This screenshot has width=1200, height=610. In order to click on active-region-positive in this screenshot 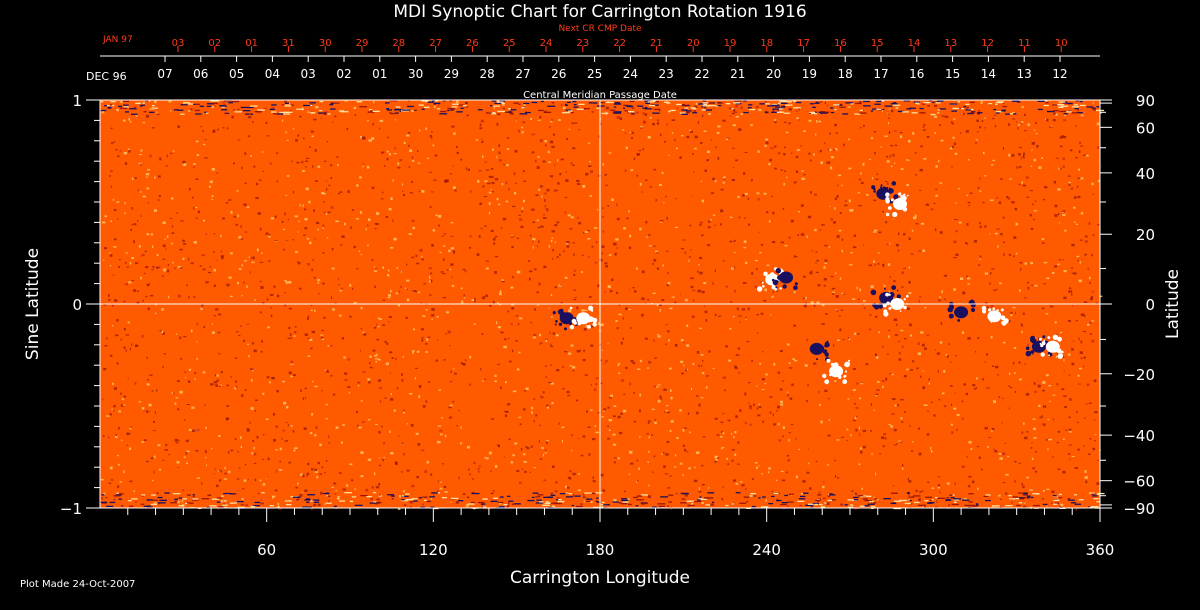, I will do `click(995, 315)`.